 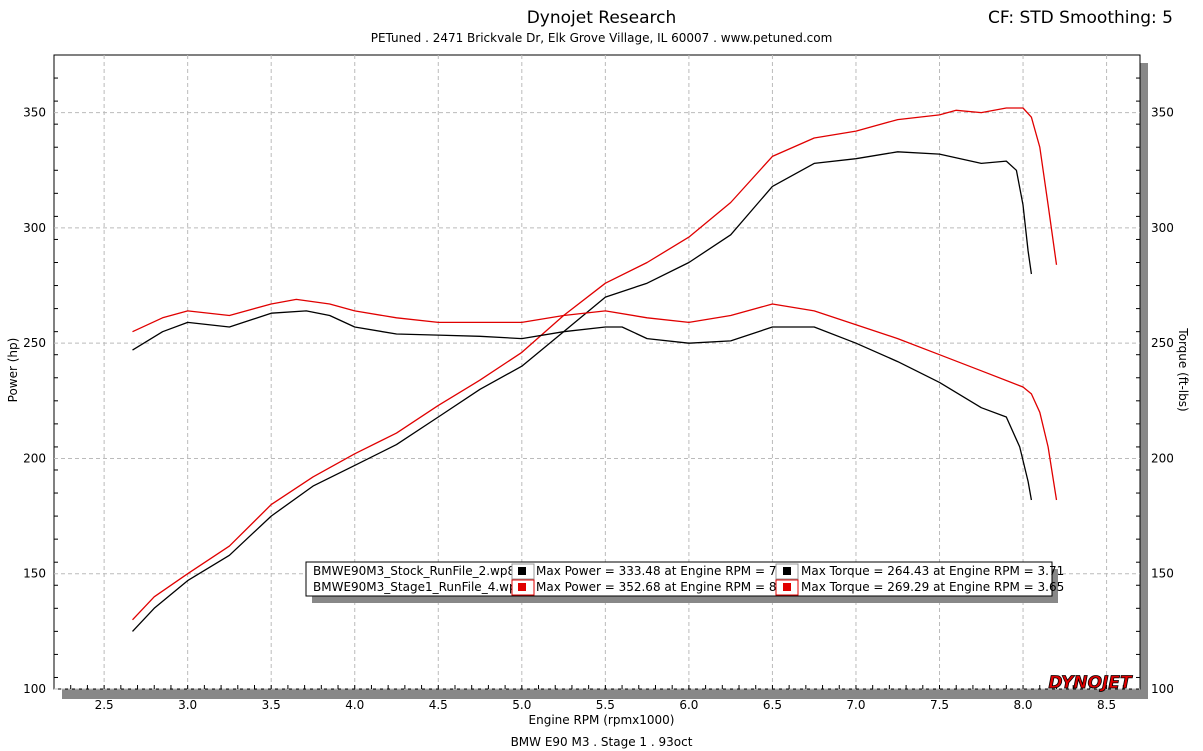 What do you see at coordinates (855, 705) in the screenshot?
I see `x-tick-label: 7.0` at bounding box center [855, 705].